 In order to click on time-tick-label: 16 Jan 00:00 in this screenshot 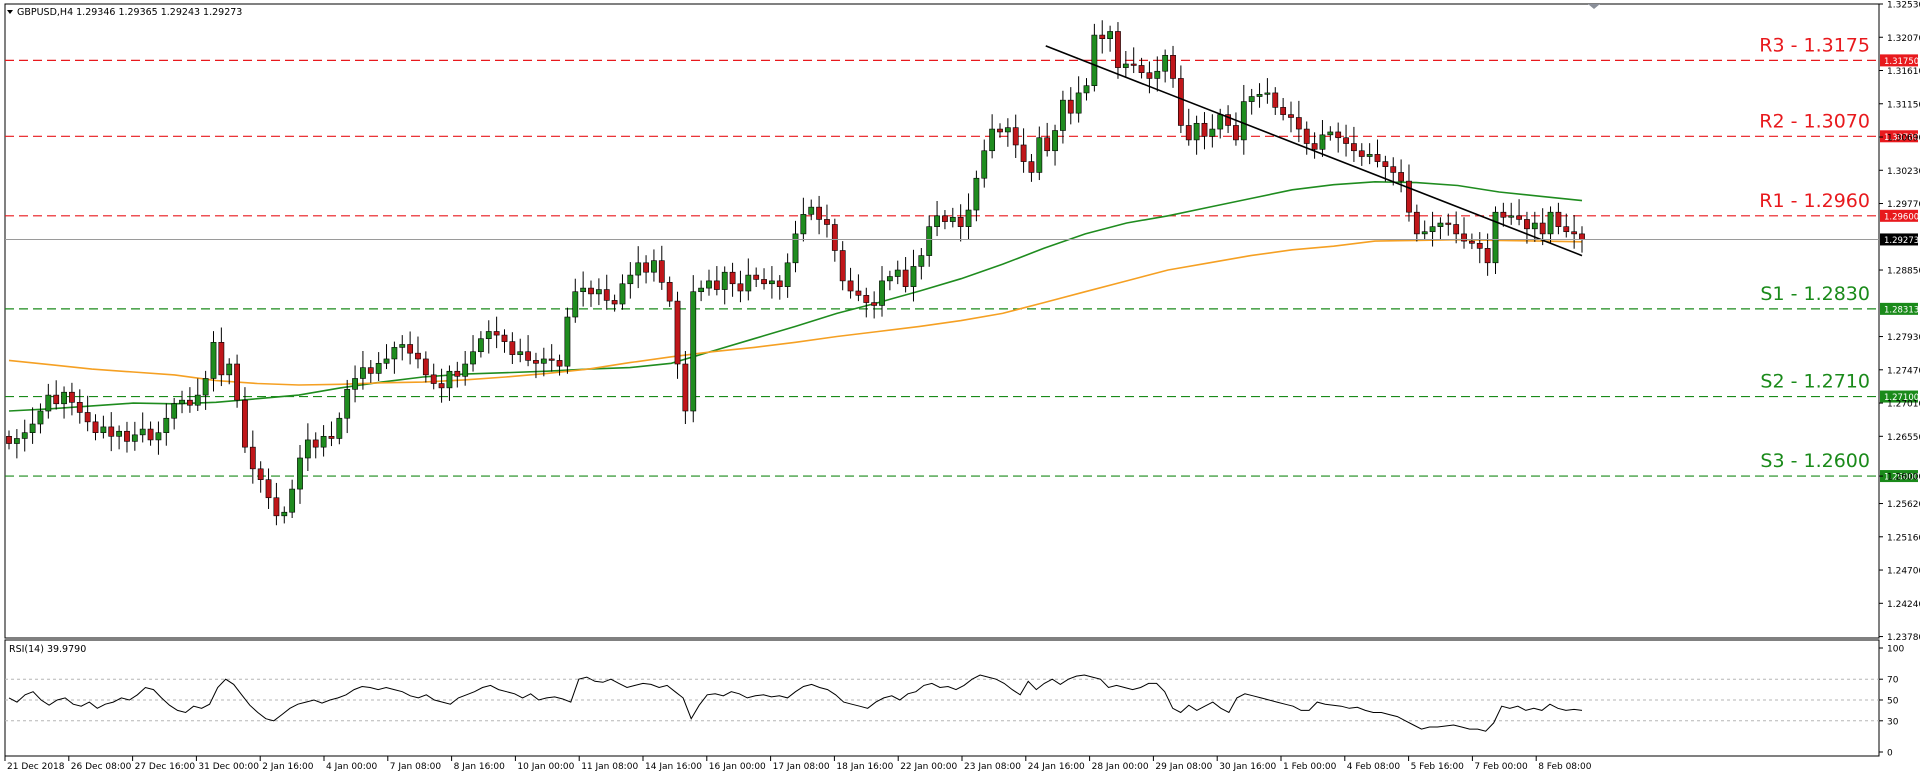, I will do `click(737, 767)`.